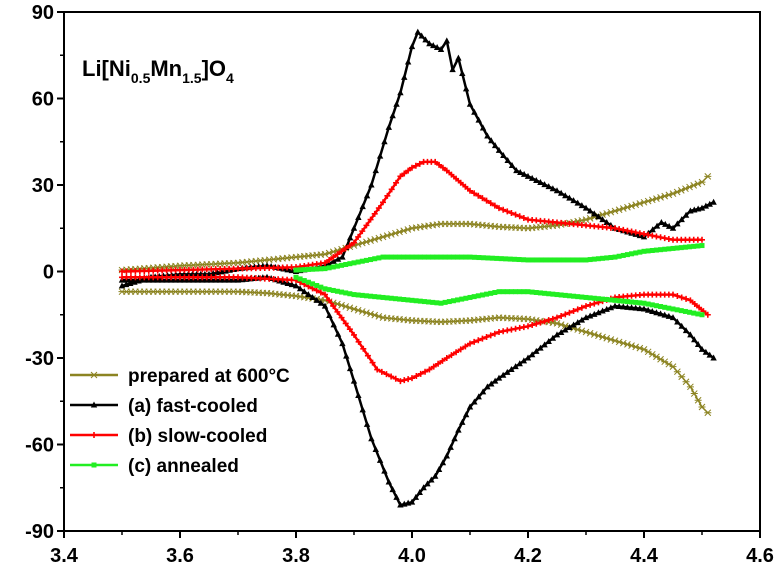 This screenshot has width=778, height=576. Describe the element at coordinates (412, 556) in the screenshot. I see `x-tick-label: 4.0` at that location.